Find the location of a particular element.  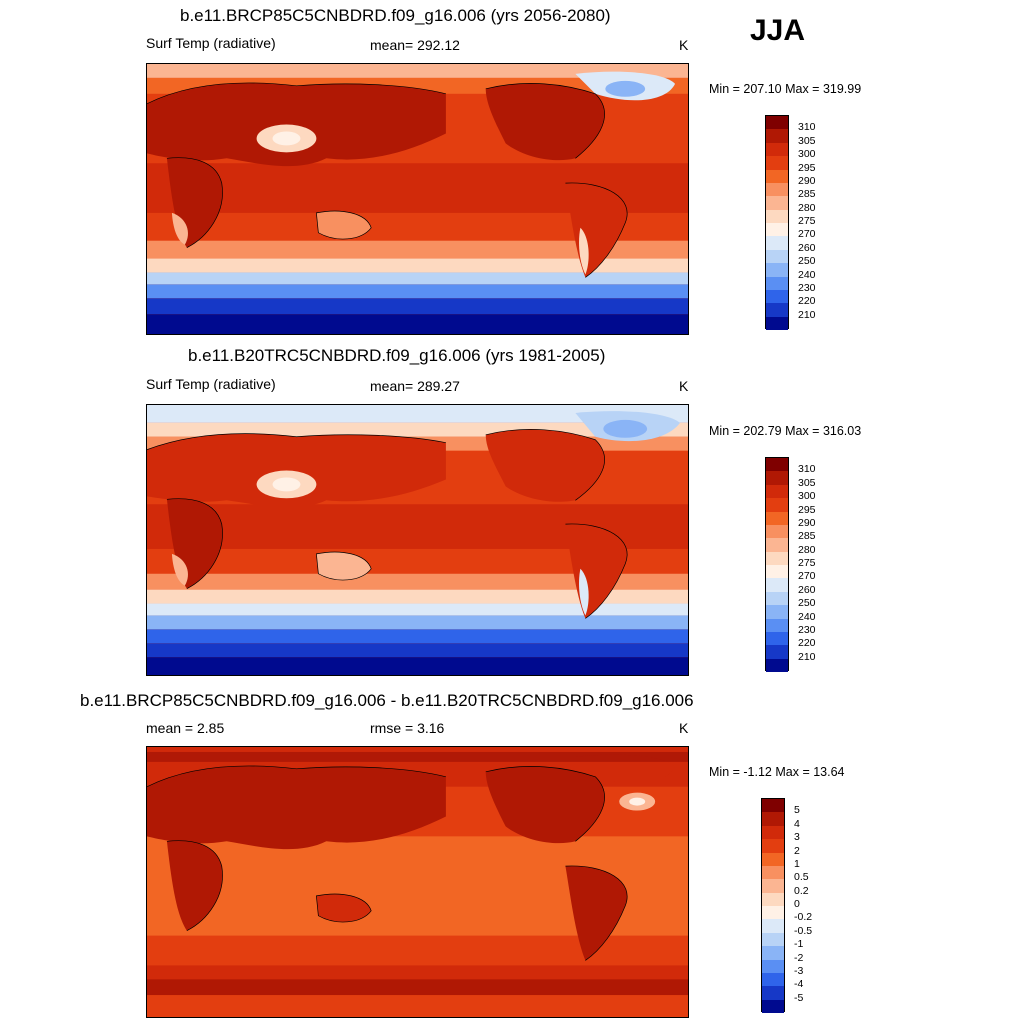

season-label: JJA is located at coordinates (778, 30).